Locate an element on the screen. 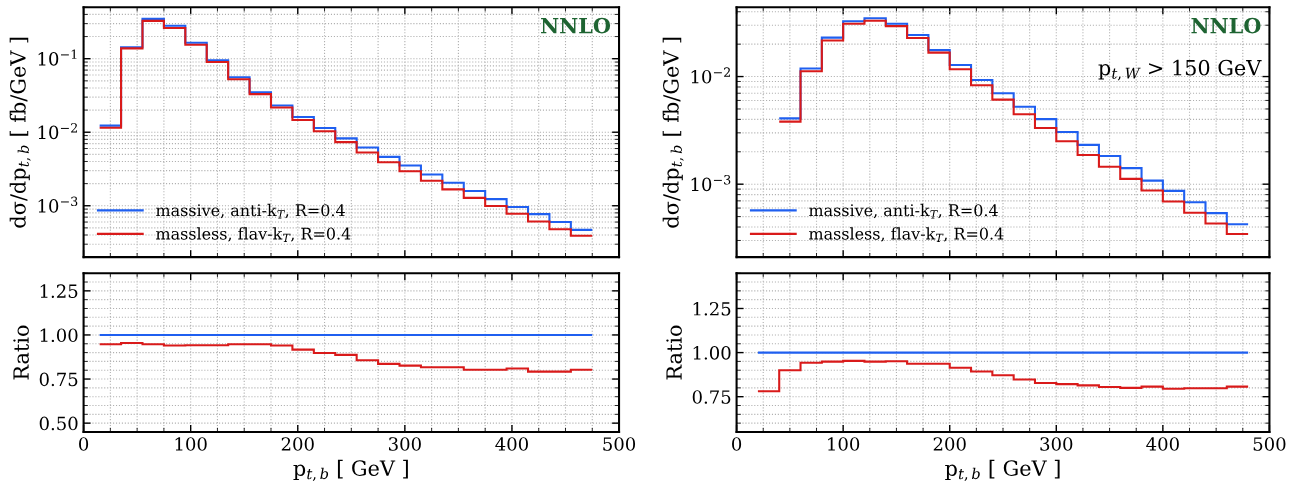 The height and width of the screenshot is (487, 1306). legend-label: massless, flav-k$_{T}$, R=0.4 is located at coordinates (906, 234).